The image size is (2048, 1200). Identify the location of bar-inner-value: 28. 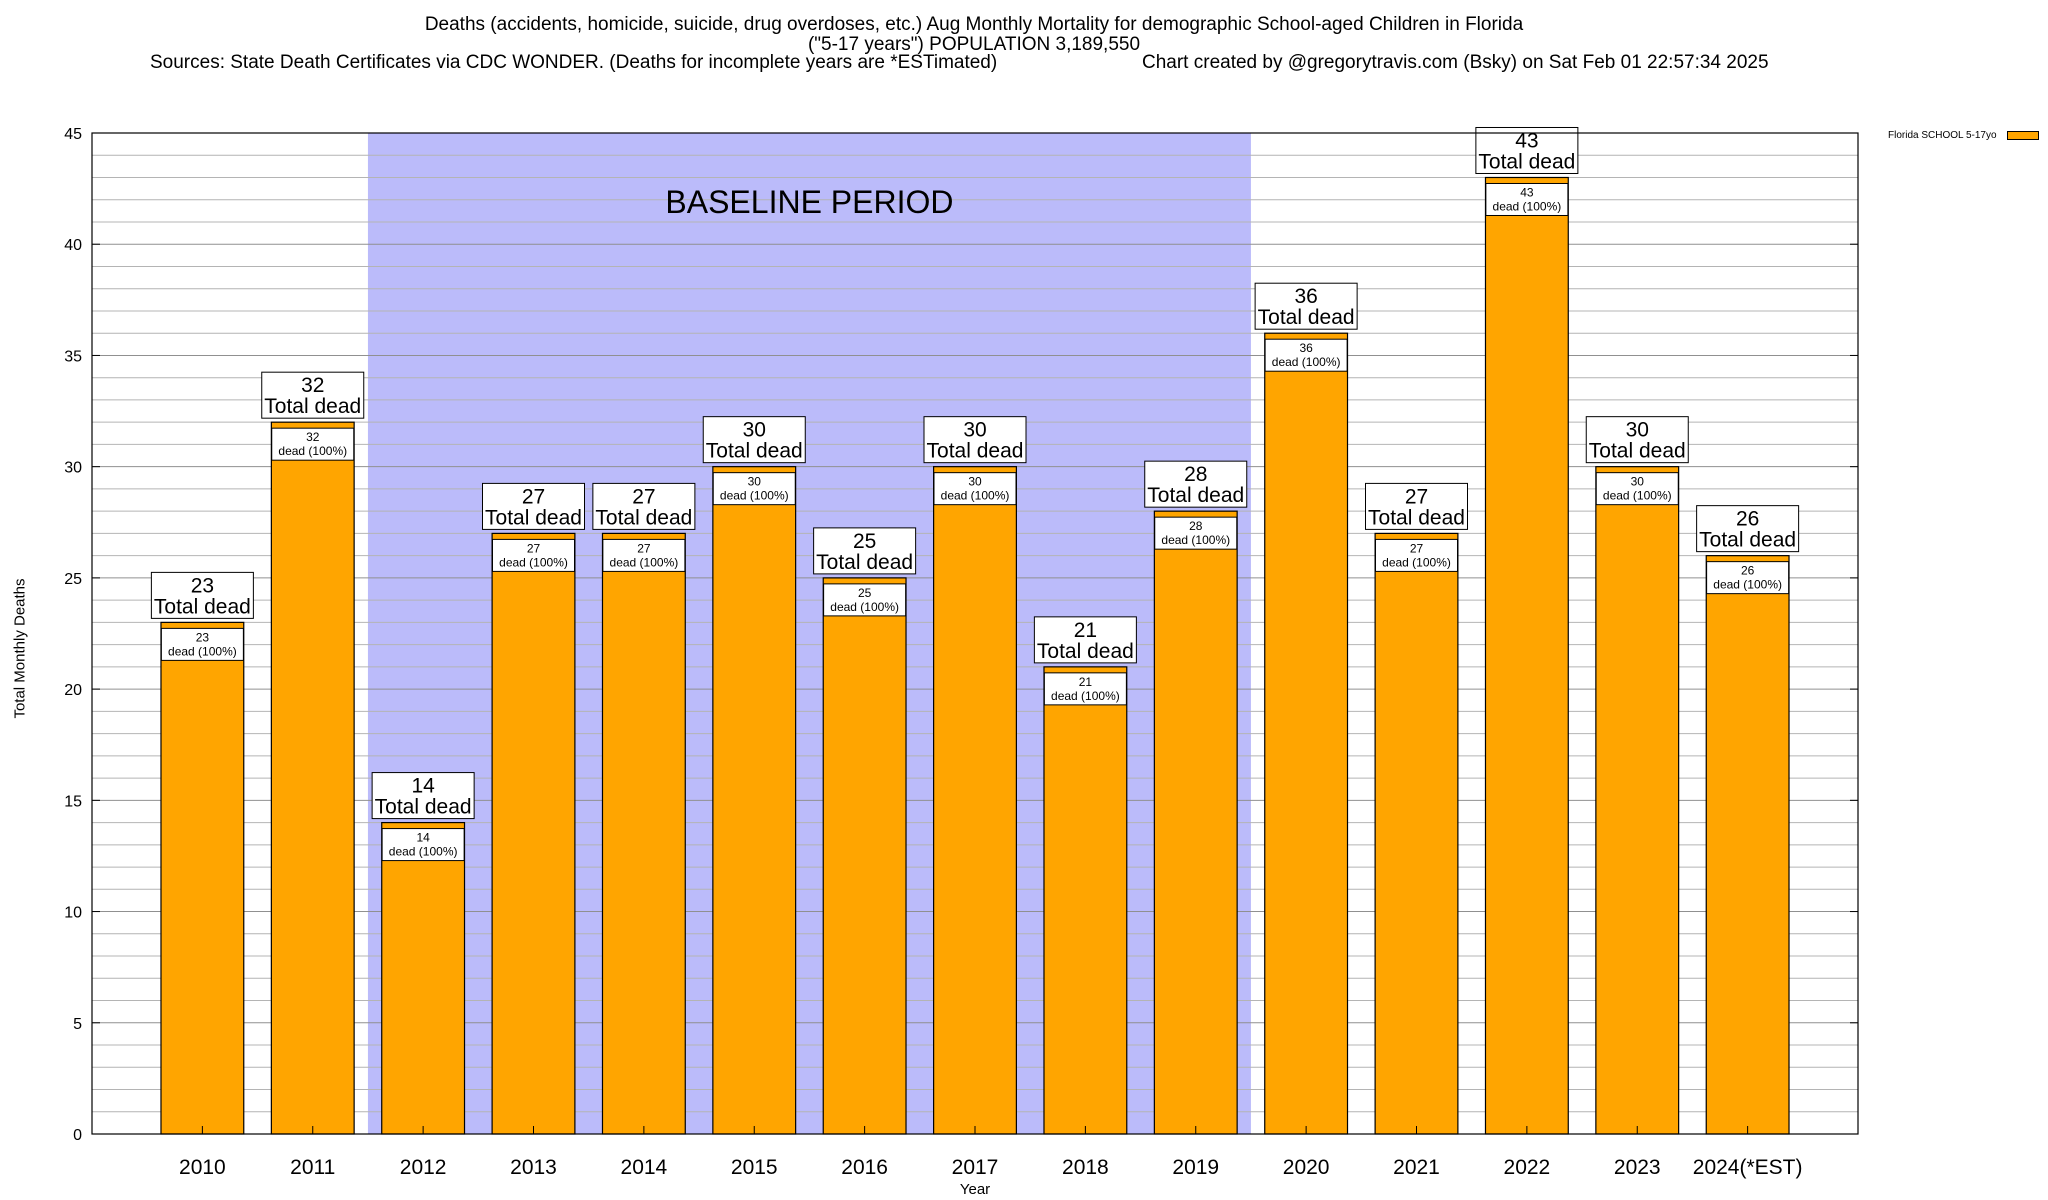
(1196, 526).